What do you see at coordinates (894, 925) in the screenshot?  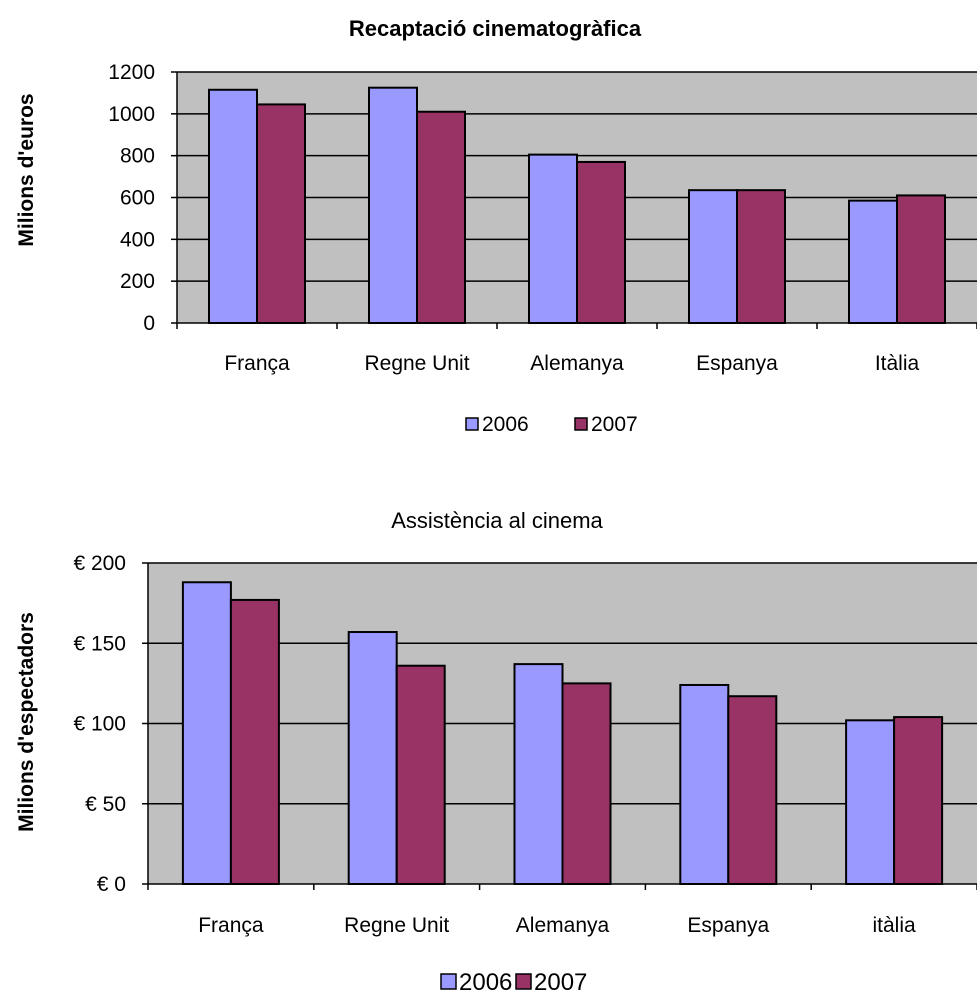 I see `category-label: itàlia` at bounding box center [894, 925].